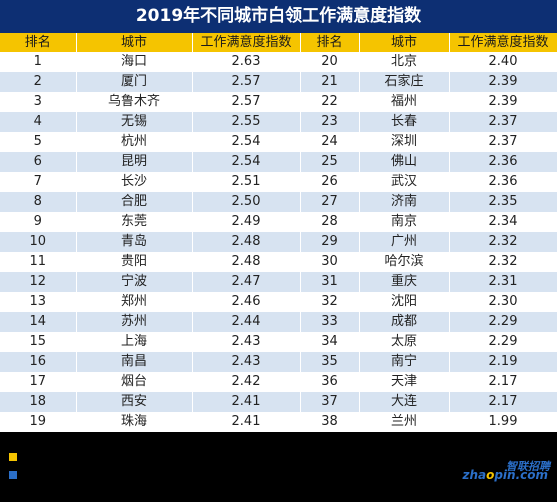 Image resolution: width=557 pixels, height=502 pixels. I want to click on cell-index-right: 2.32, so click(503, 242).